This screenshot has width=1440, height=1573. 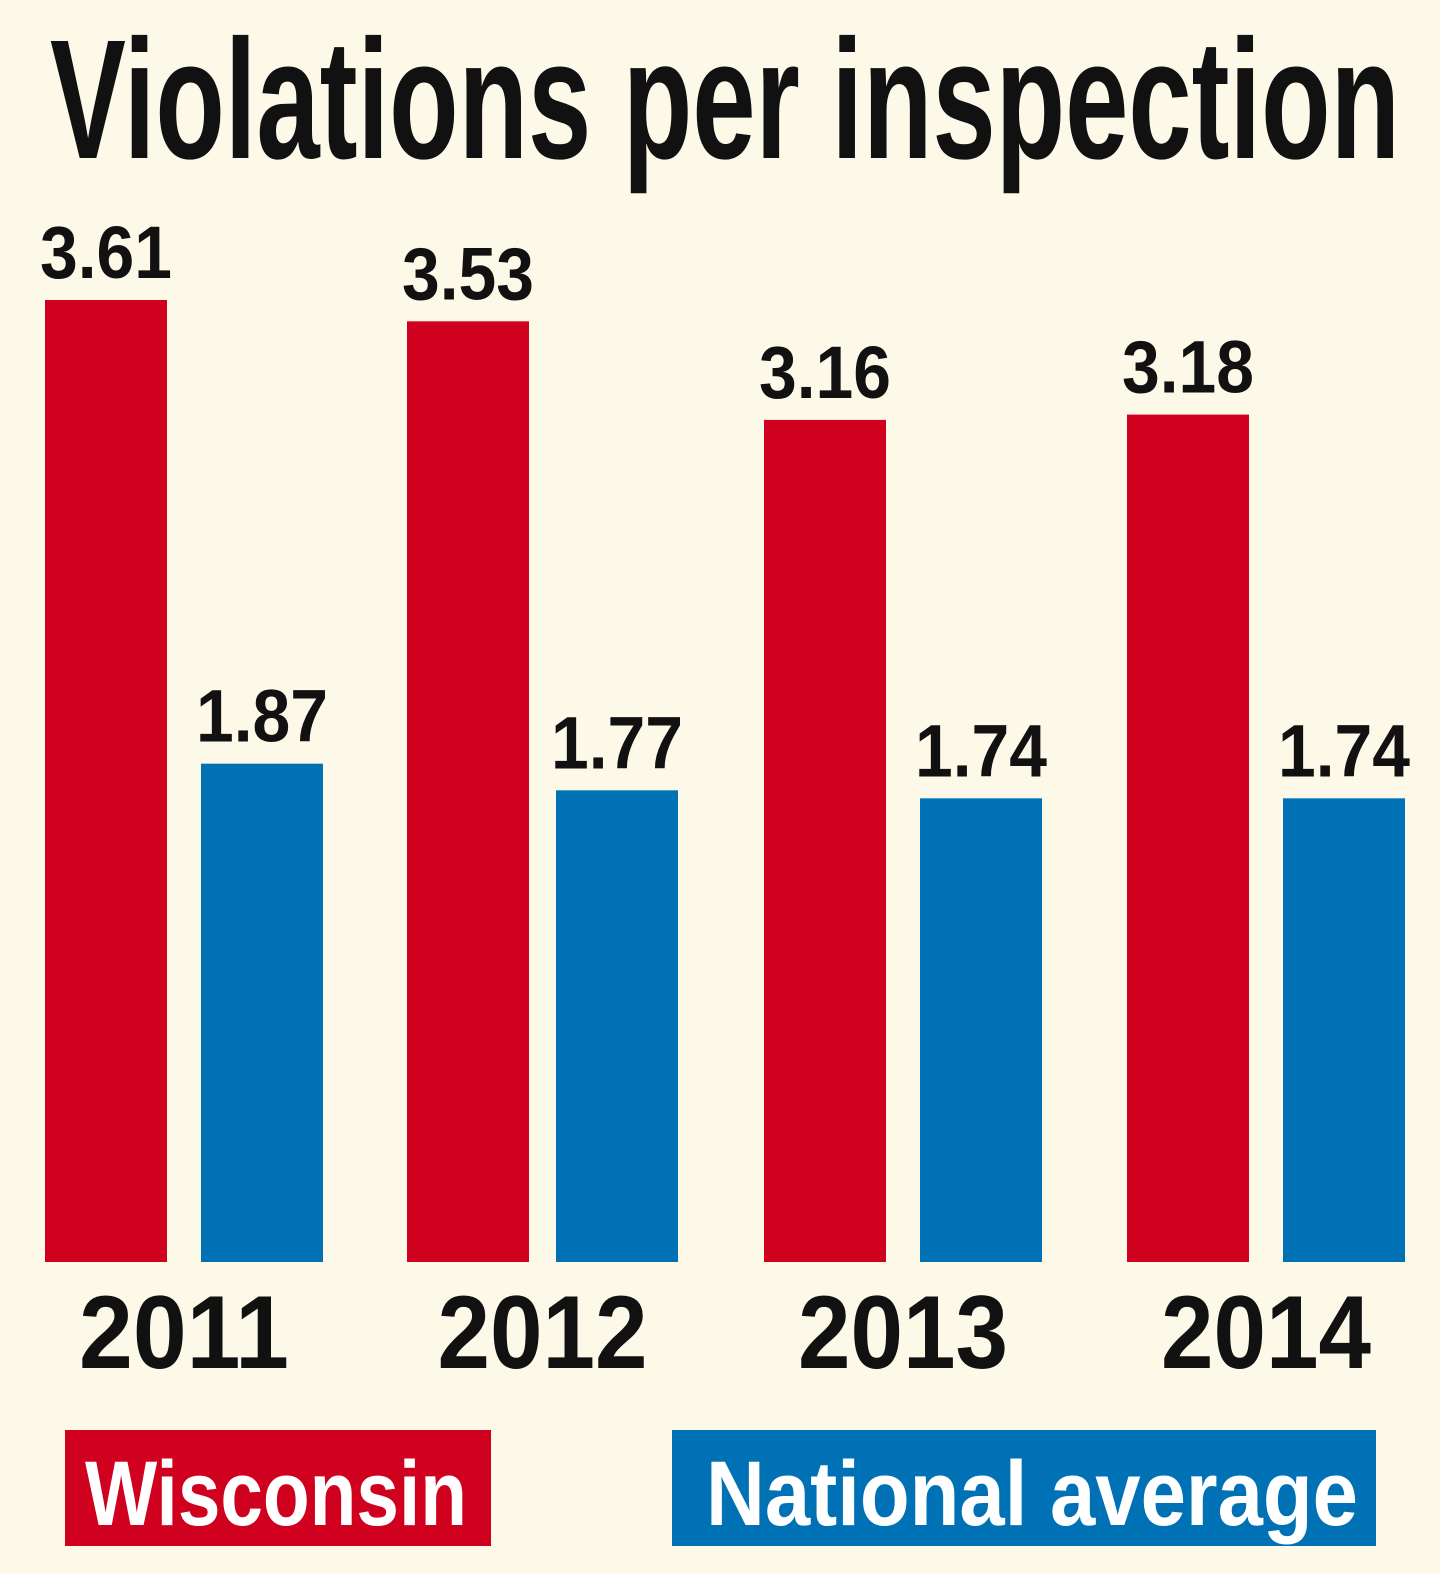 I want to click on legend: Wisconsin National average, so click(x=720, y=1488).